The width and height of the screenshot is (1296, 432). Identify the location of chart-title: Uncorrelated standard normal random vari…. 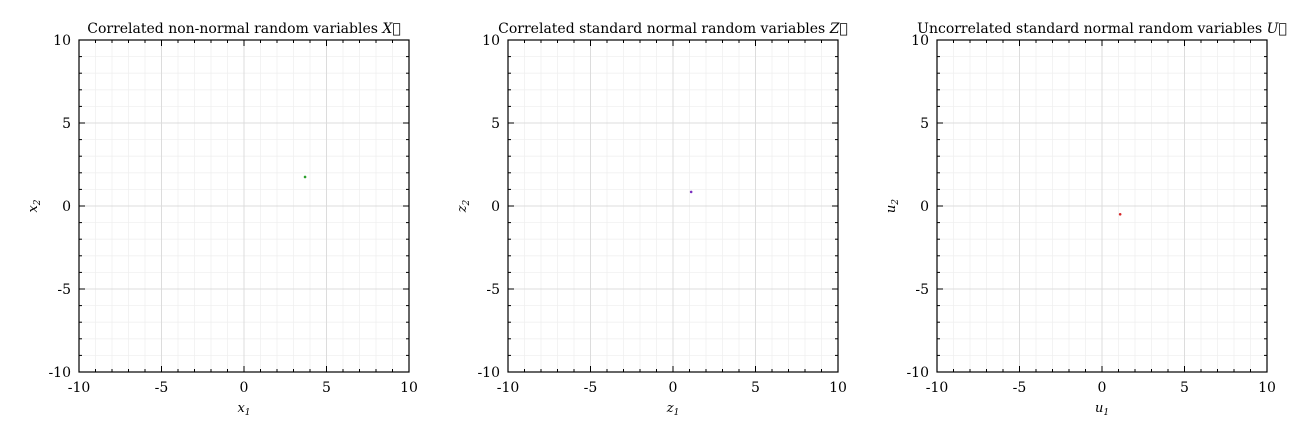
(1102, 29).